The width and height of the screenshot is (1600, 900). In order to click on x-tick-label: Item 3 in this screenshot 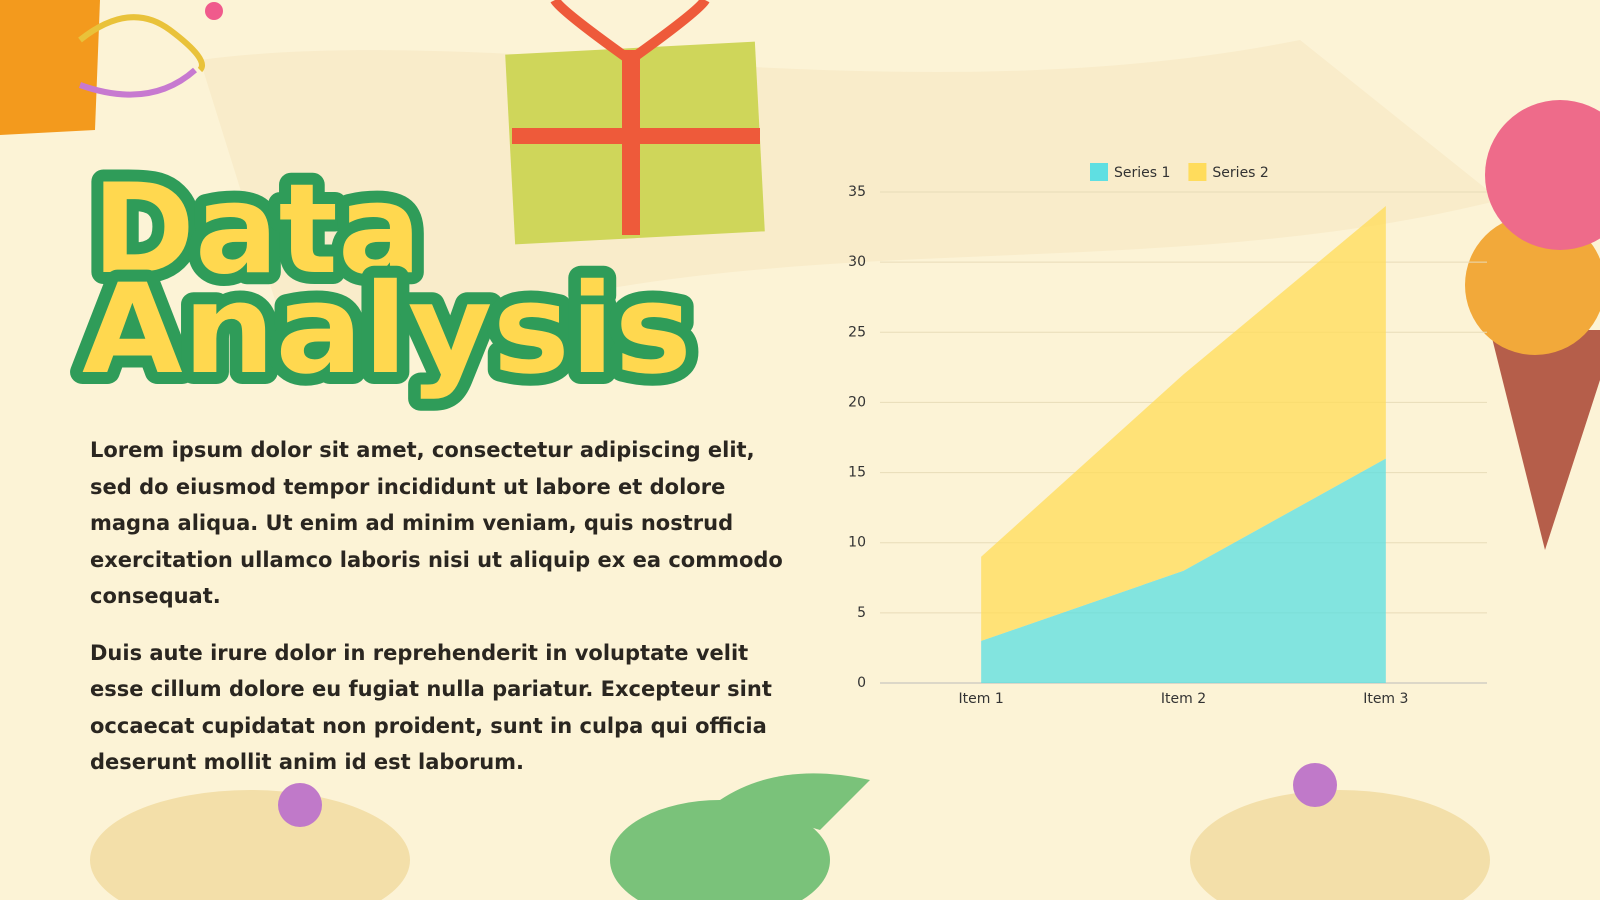, I will do `click(1385, 699)`.